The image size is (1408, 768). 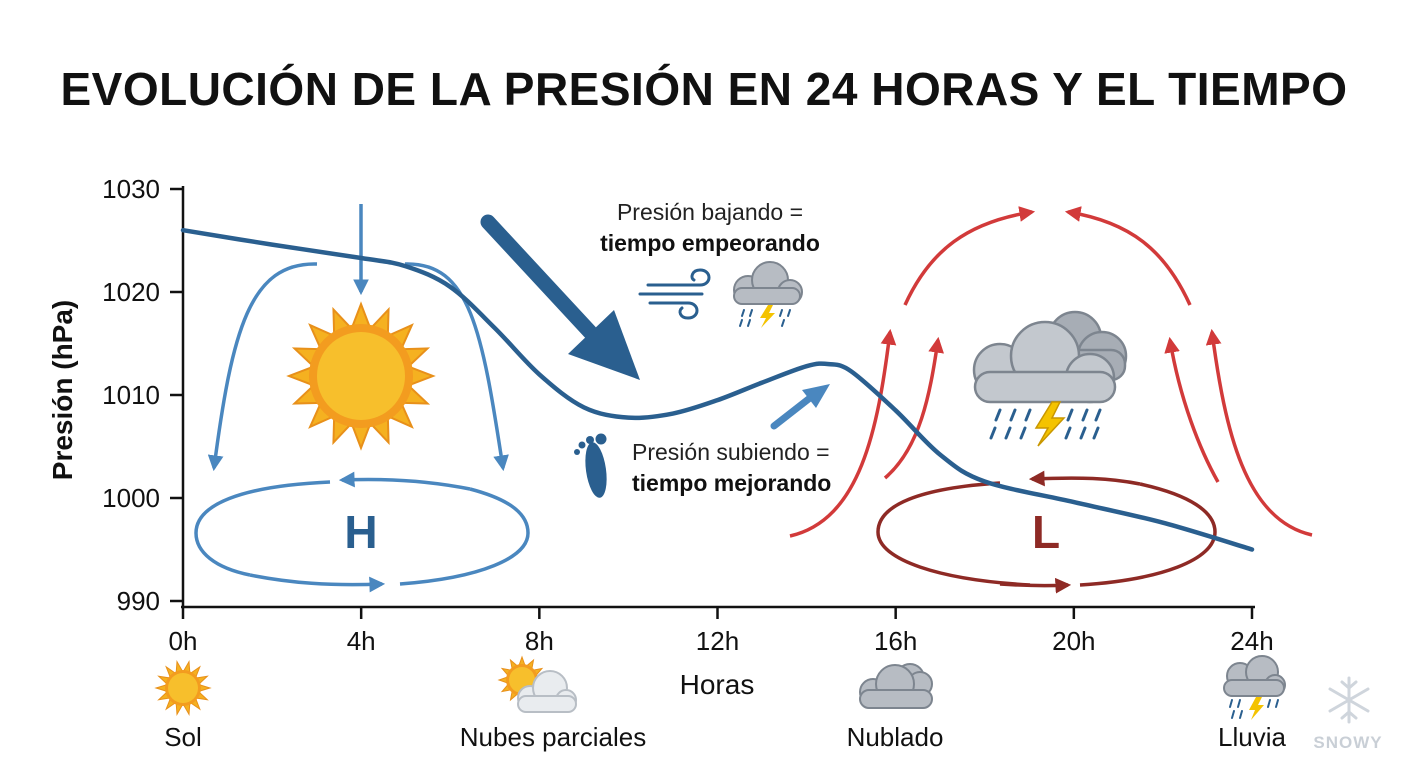 I want to click on x-axis: 0h 4h 8h 12h 16h 20h 24h Horas, so click(x=721, y=652).